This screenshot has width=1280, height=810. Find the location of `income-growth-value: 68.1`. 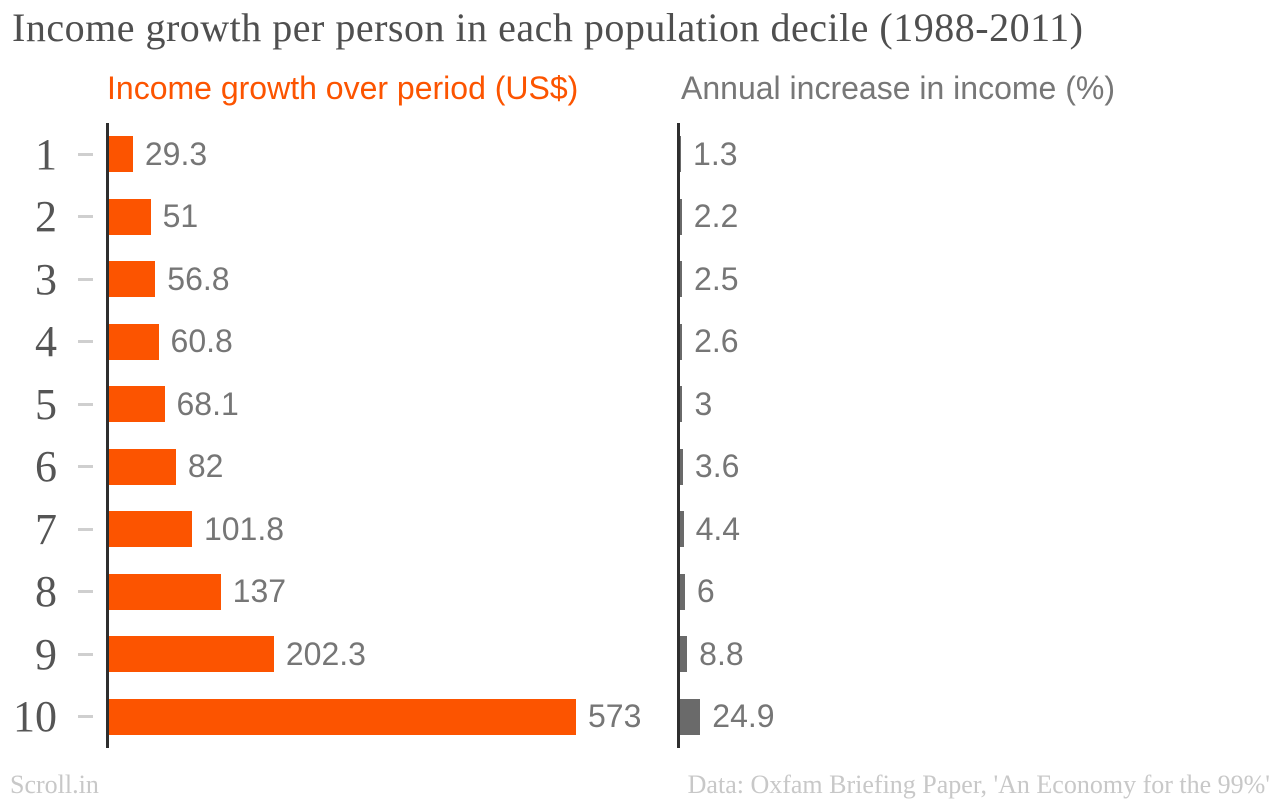

income-growth-value: 68.1 is located at coordinates (207, 403).